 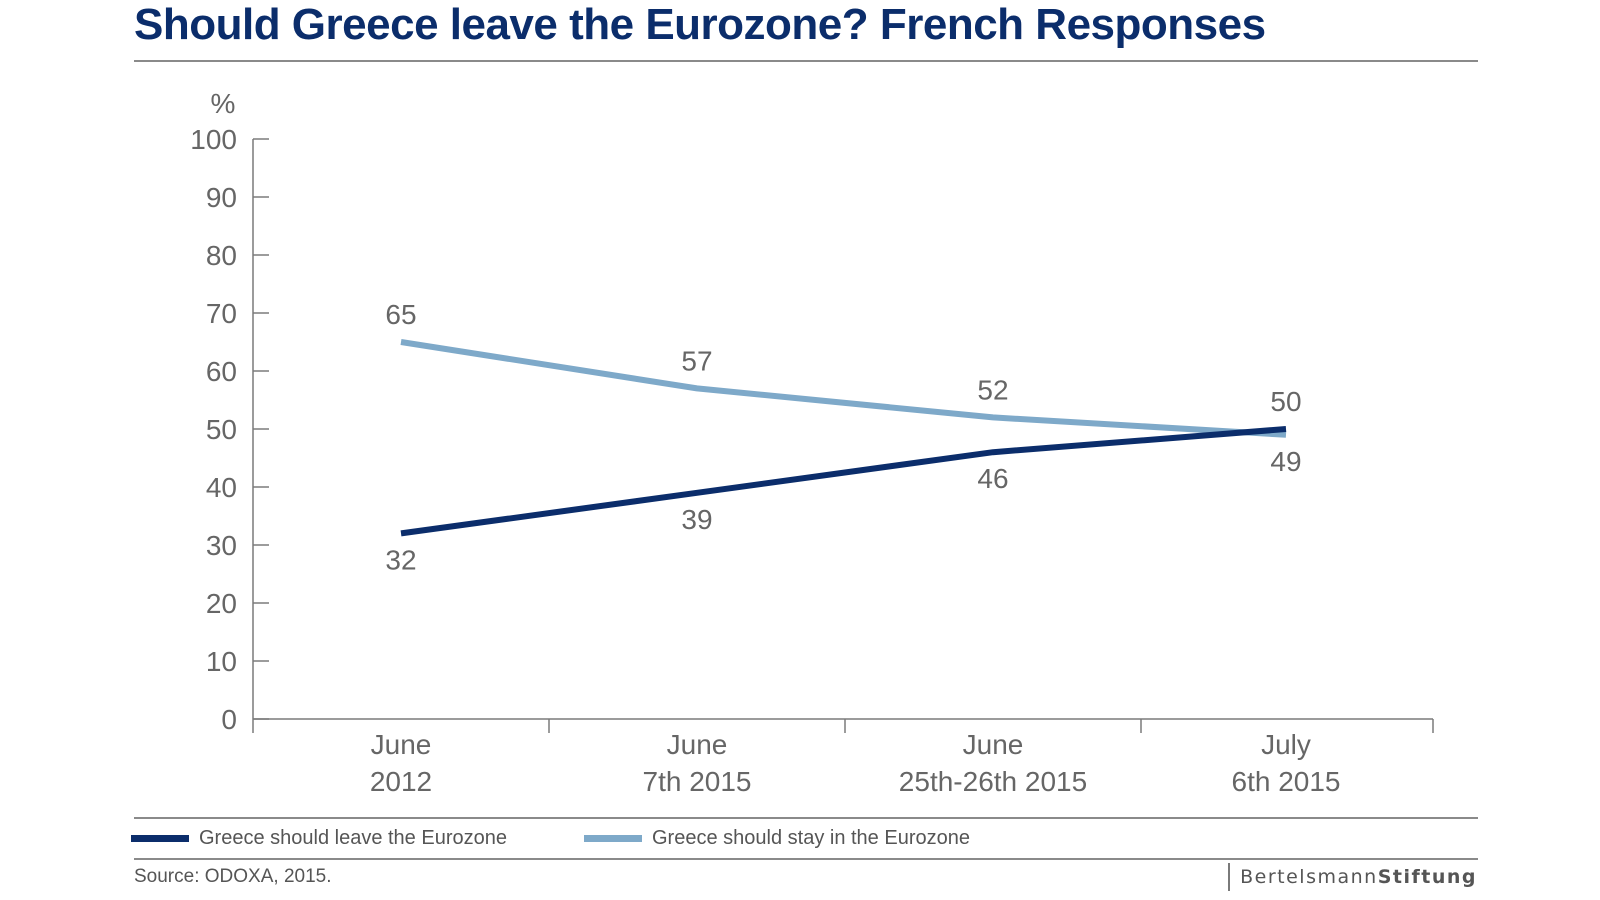 What do you see at coordinates (223, 103) in the screenshot?
I see `y-axis-unit-label: %` at bounding box center [223, 103].